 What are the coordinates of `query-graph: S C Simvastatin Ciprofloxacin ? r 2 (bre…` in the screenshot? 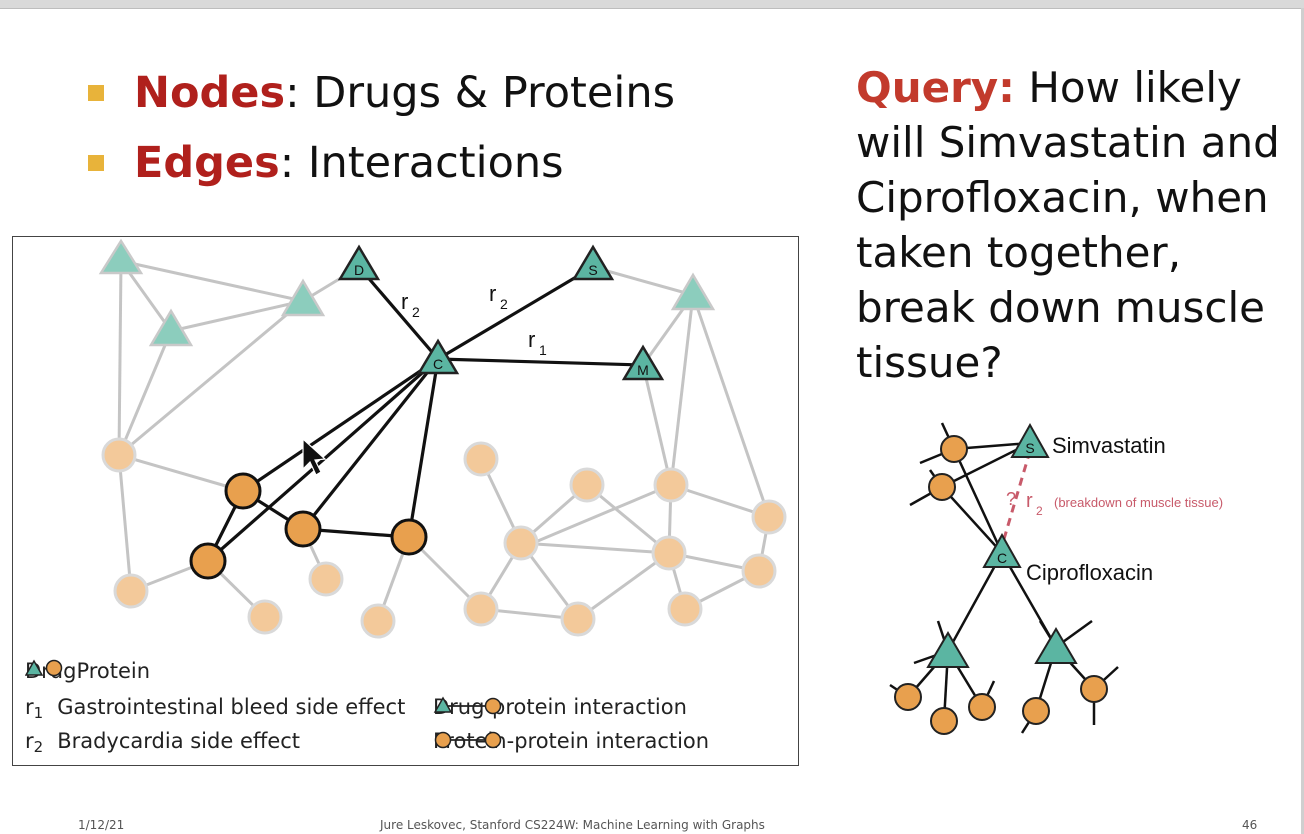 It's located at (1056, 578).